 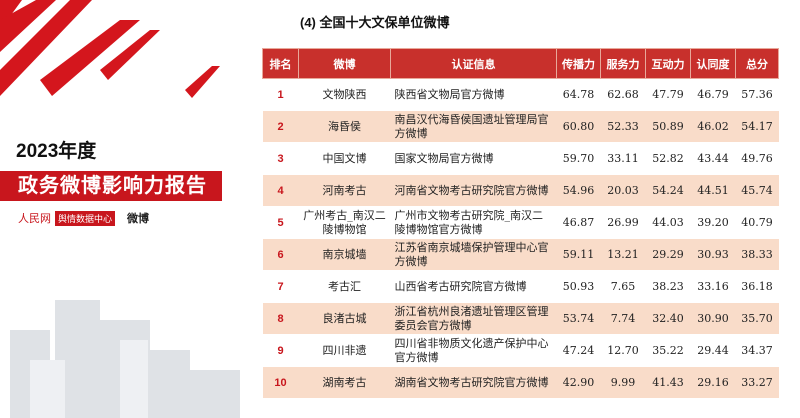 I want to click on column-header: 微博, so click(x=344, y=63).